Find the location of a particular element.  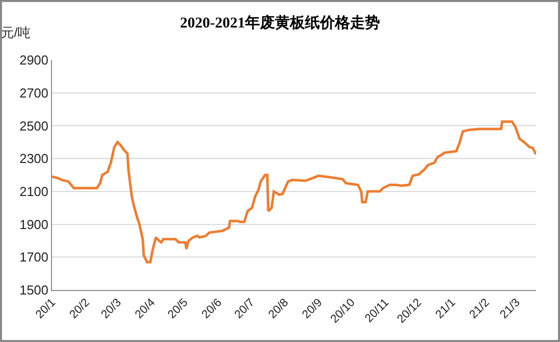

x-tick-label: 20/9 is located at coordinates (312, 309).